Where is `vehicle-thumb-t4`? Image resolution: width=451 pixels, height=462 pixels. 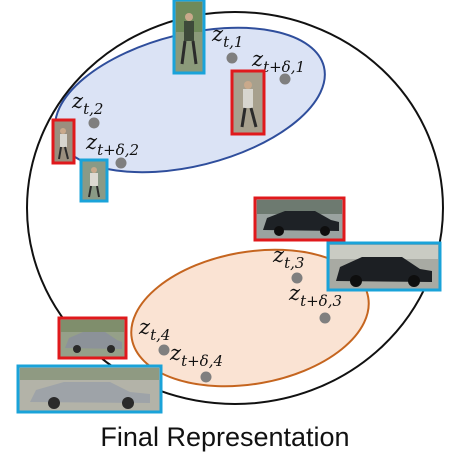 vehicle-thumb-t4 is located at coordinates (92, 338).